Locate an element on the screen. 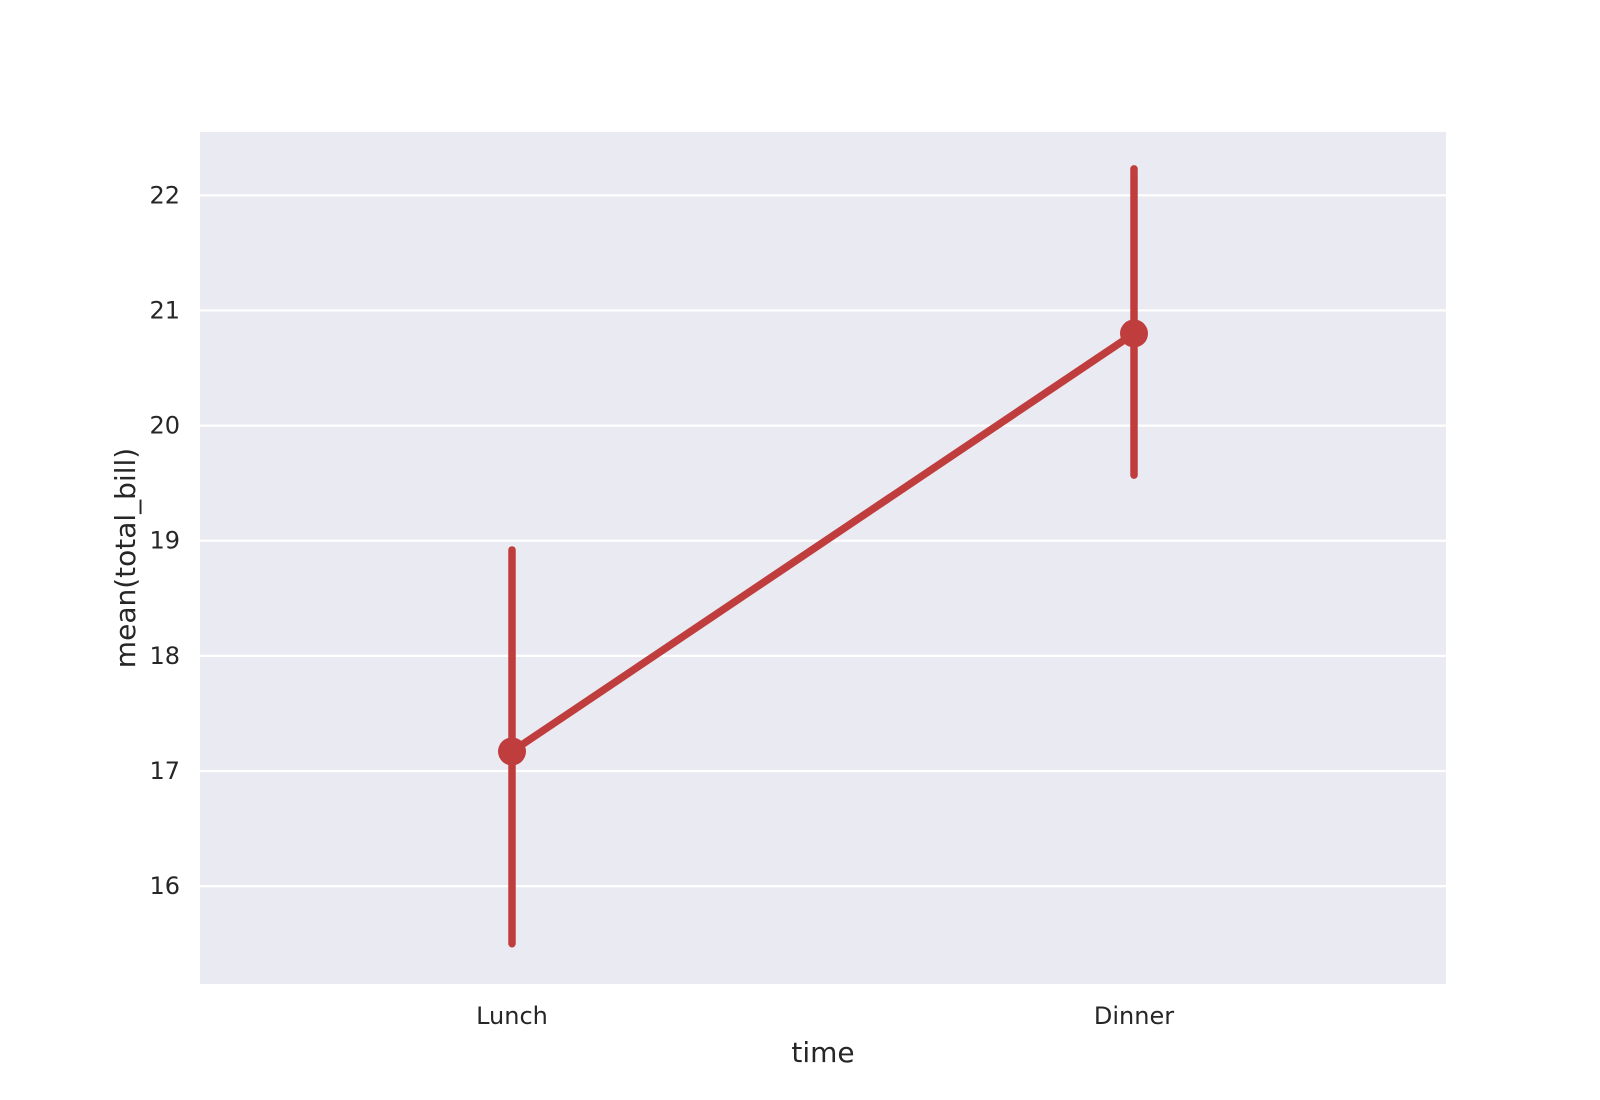 Image resolution: width=1600 pixels, height=1100 pixels. y-tick-label: 22 is located at coordinates (164, 195).